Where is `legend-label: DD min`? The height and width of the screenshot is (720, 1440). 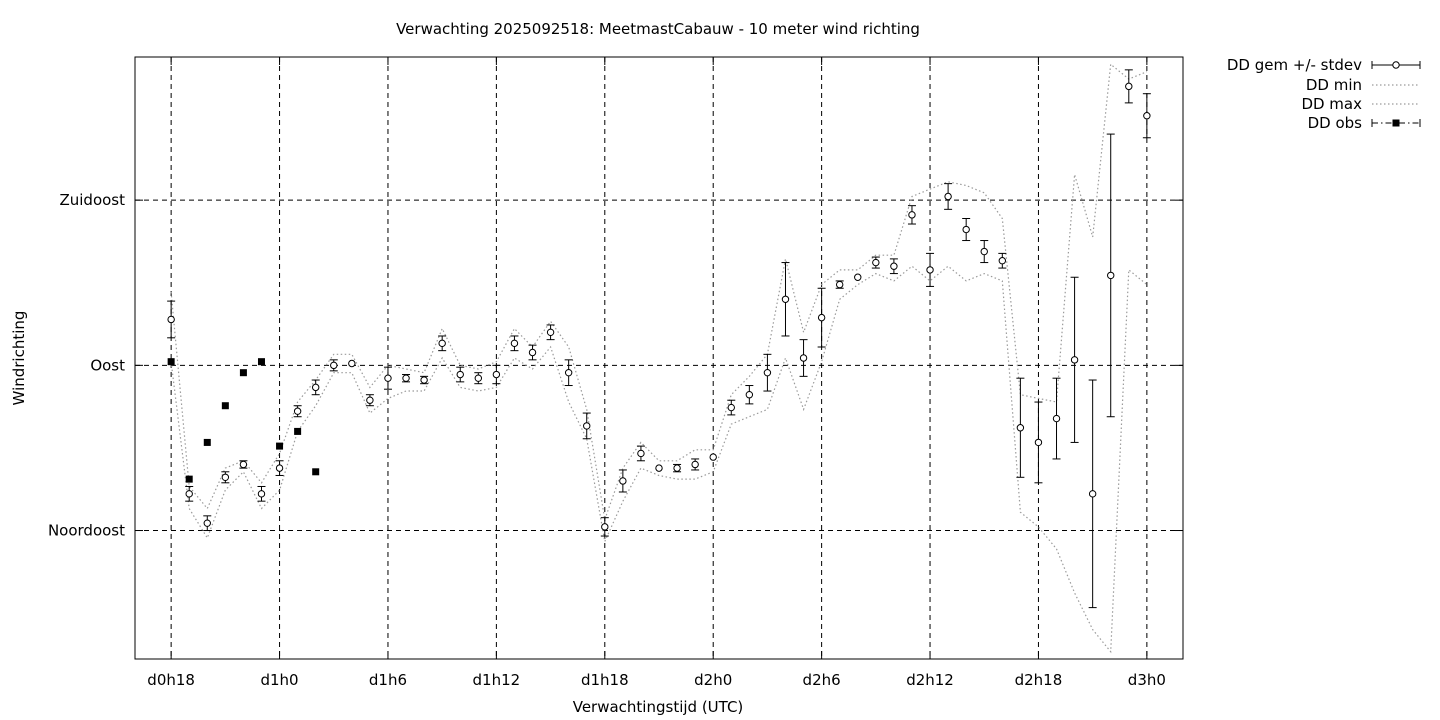
legend-label: DD min is located at coordinates (1334, 85).